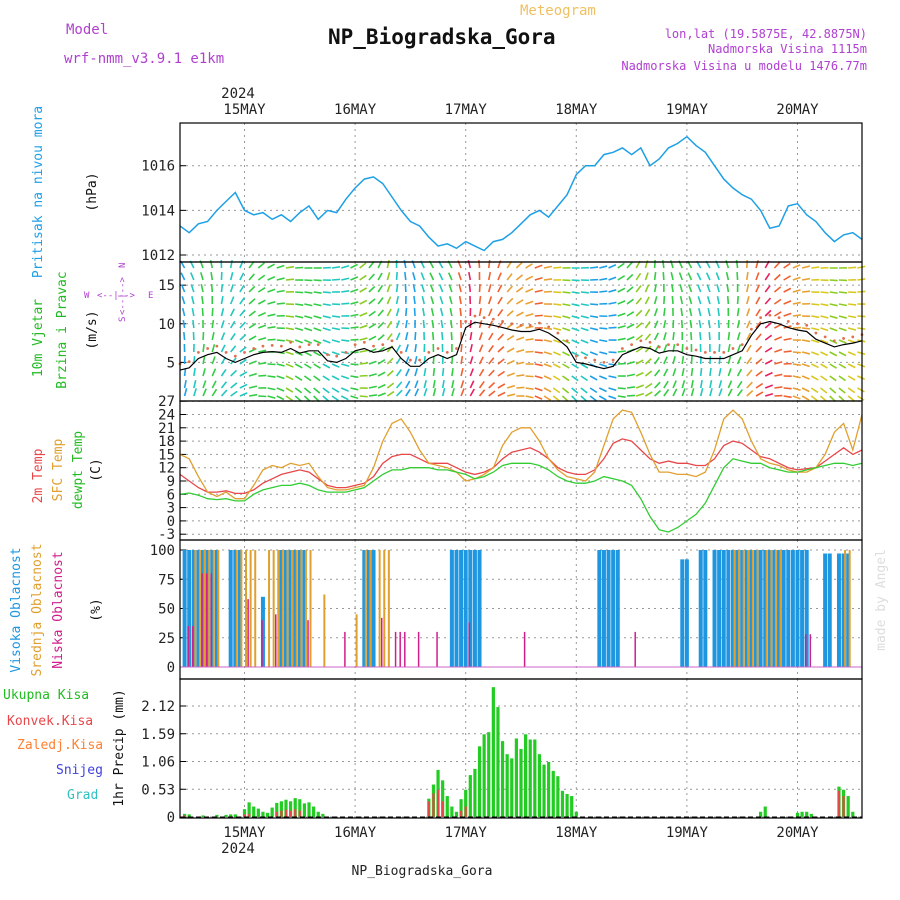 The height and width of the screenshot is (900, 900). Describe the element at coordinates (58, 609) in the screenshot. I see `low-cloud-label: Niska Oblacnost` at that location.